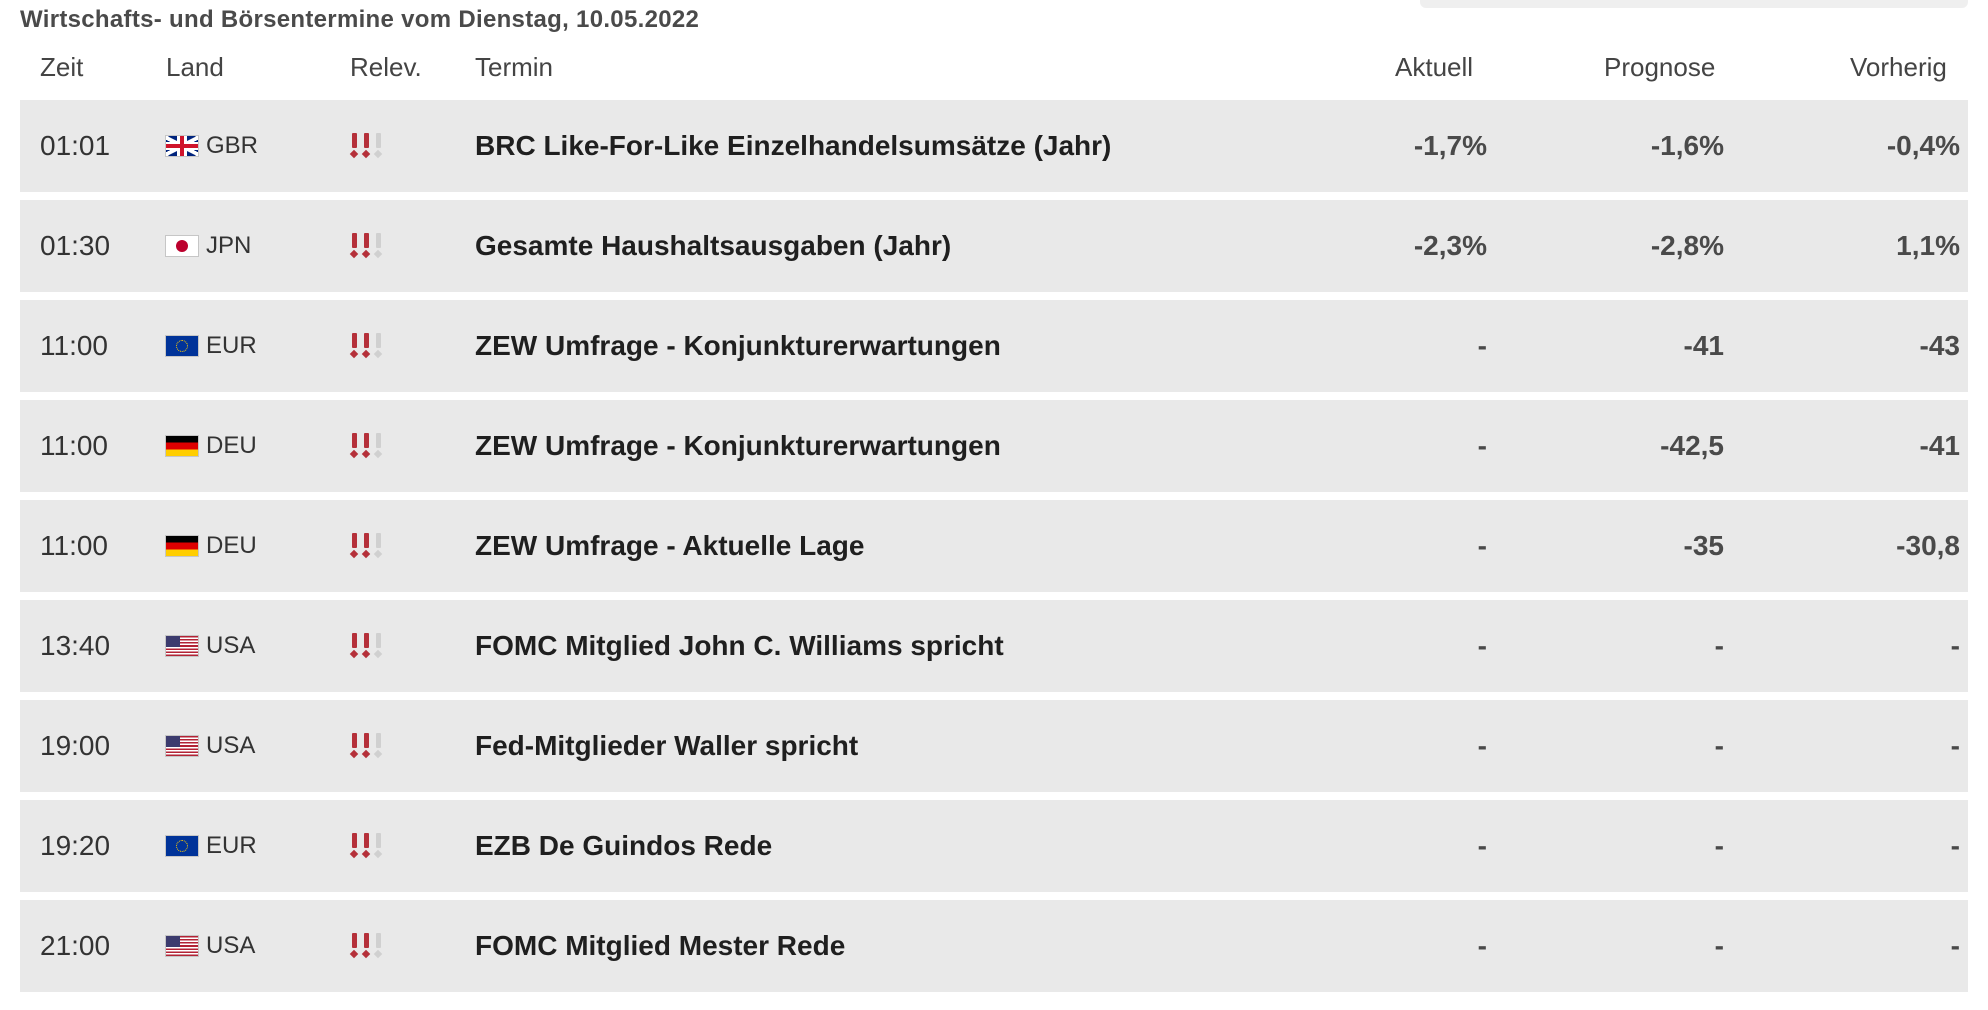  Describe the element at coordinates (994, 846) in the screenshot. I see `table-row: 19:20 EUR EZB De Guindos Rede - - -` at that location.